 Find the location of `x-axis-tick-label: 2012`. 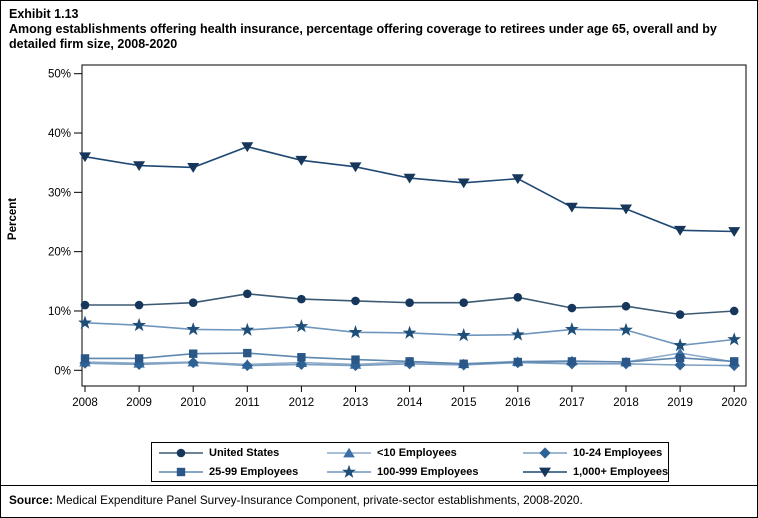

x-axis-tick-label: 2012 is located at coordinates (302, 403).